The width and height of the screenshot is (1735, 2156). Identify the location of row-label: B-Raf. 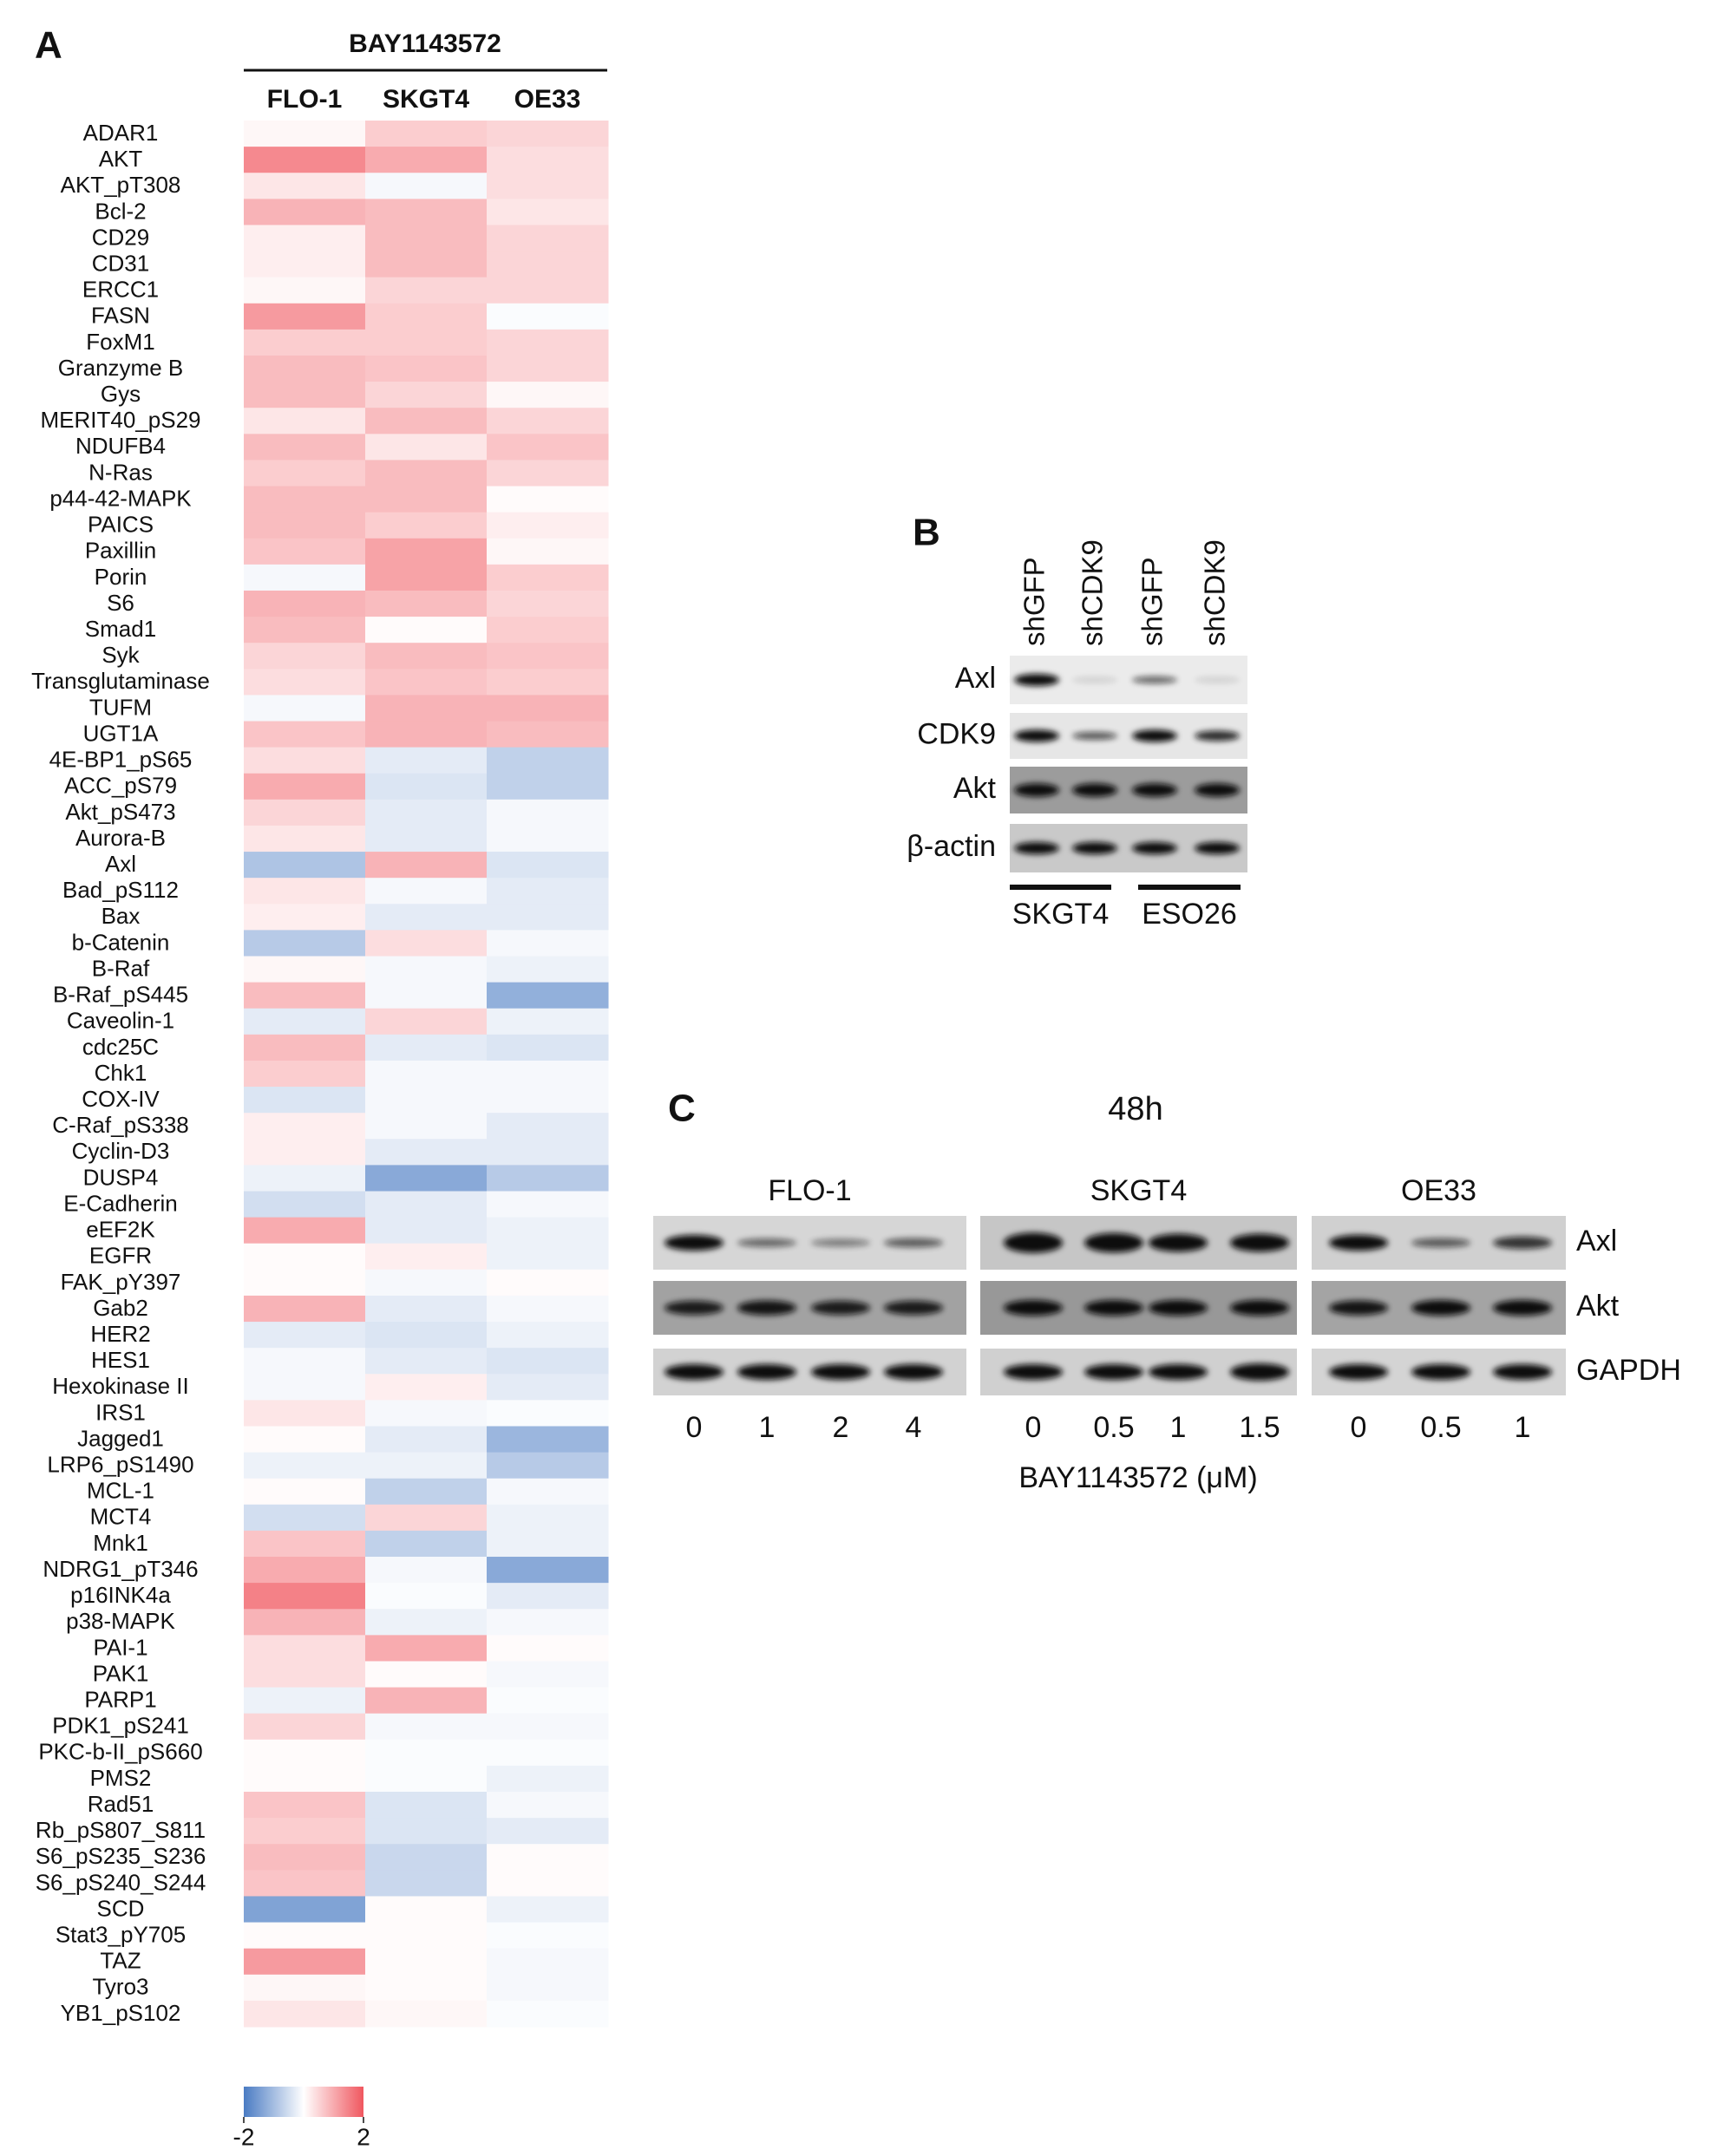
(121, 968).